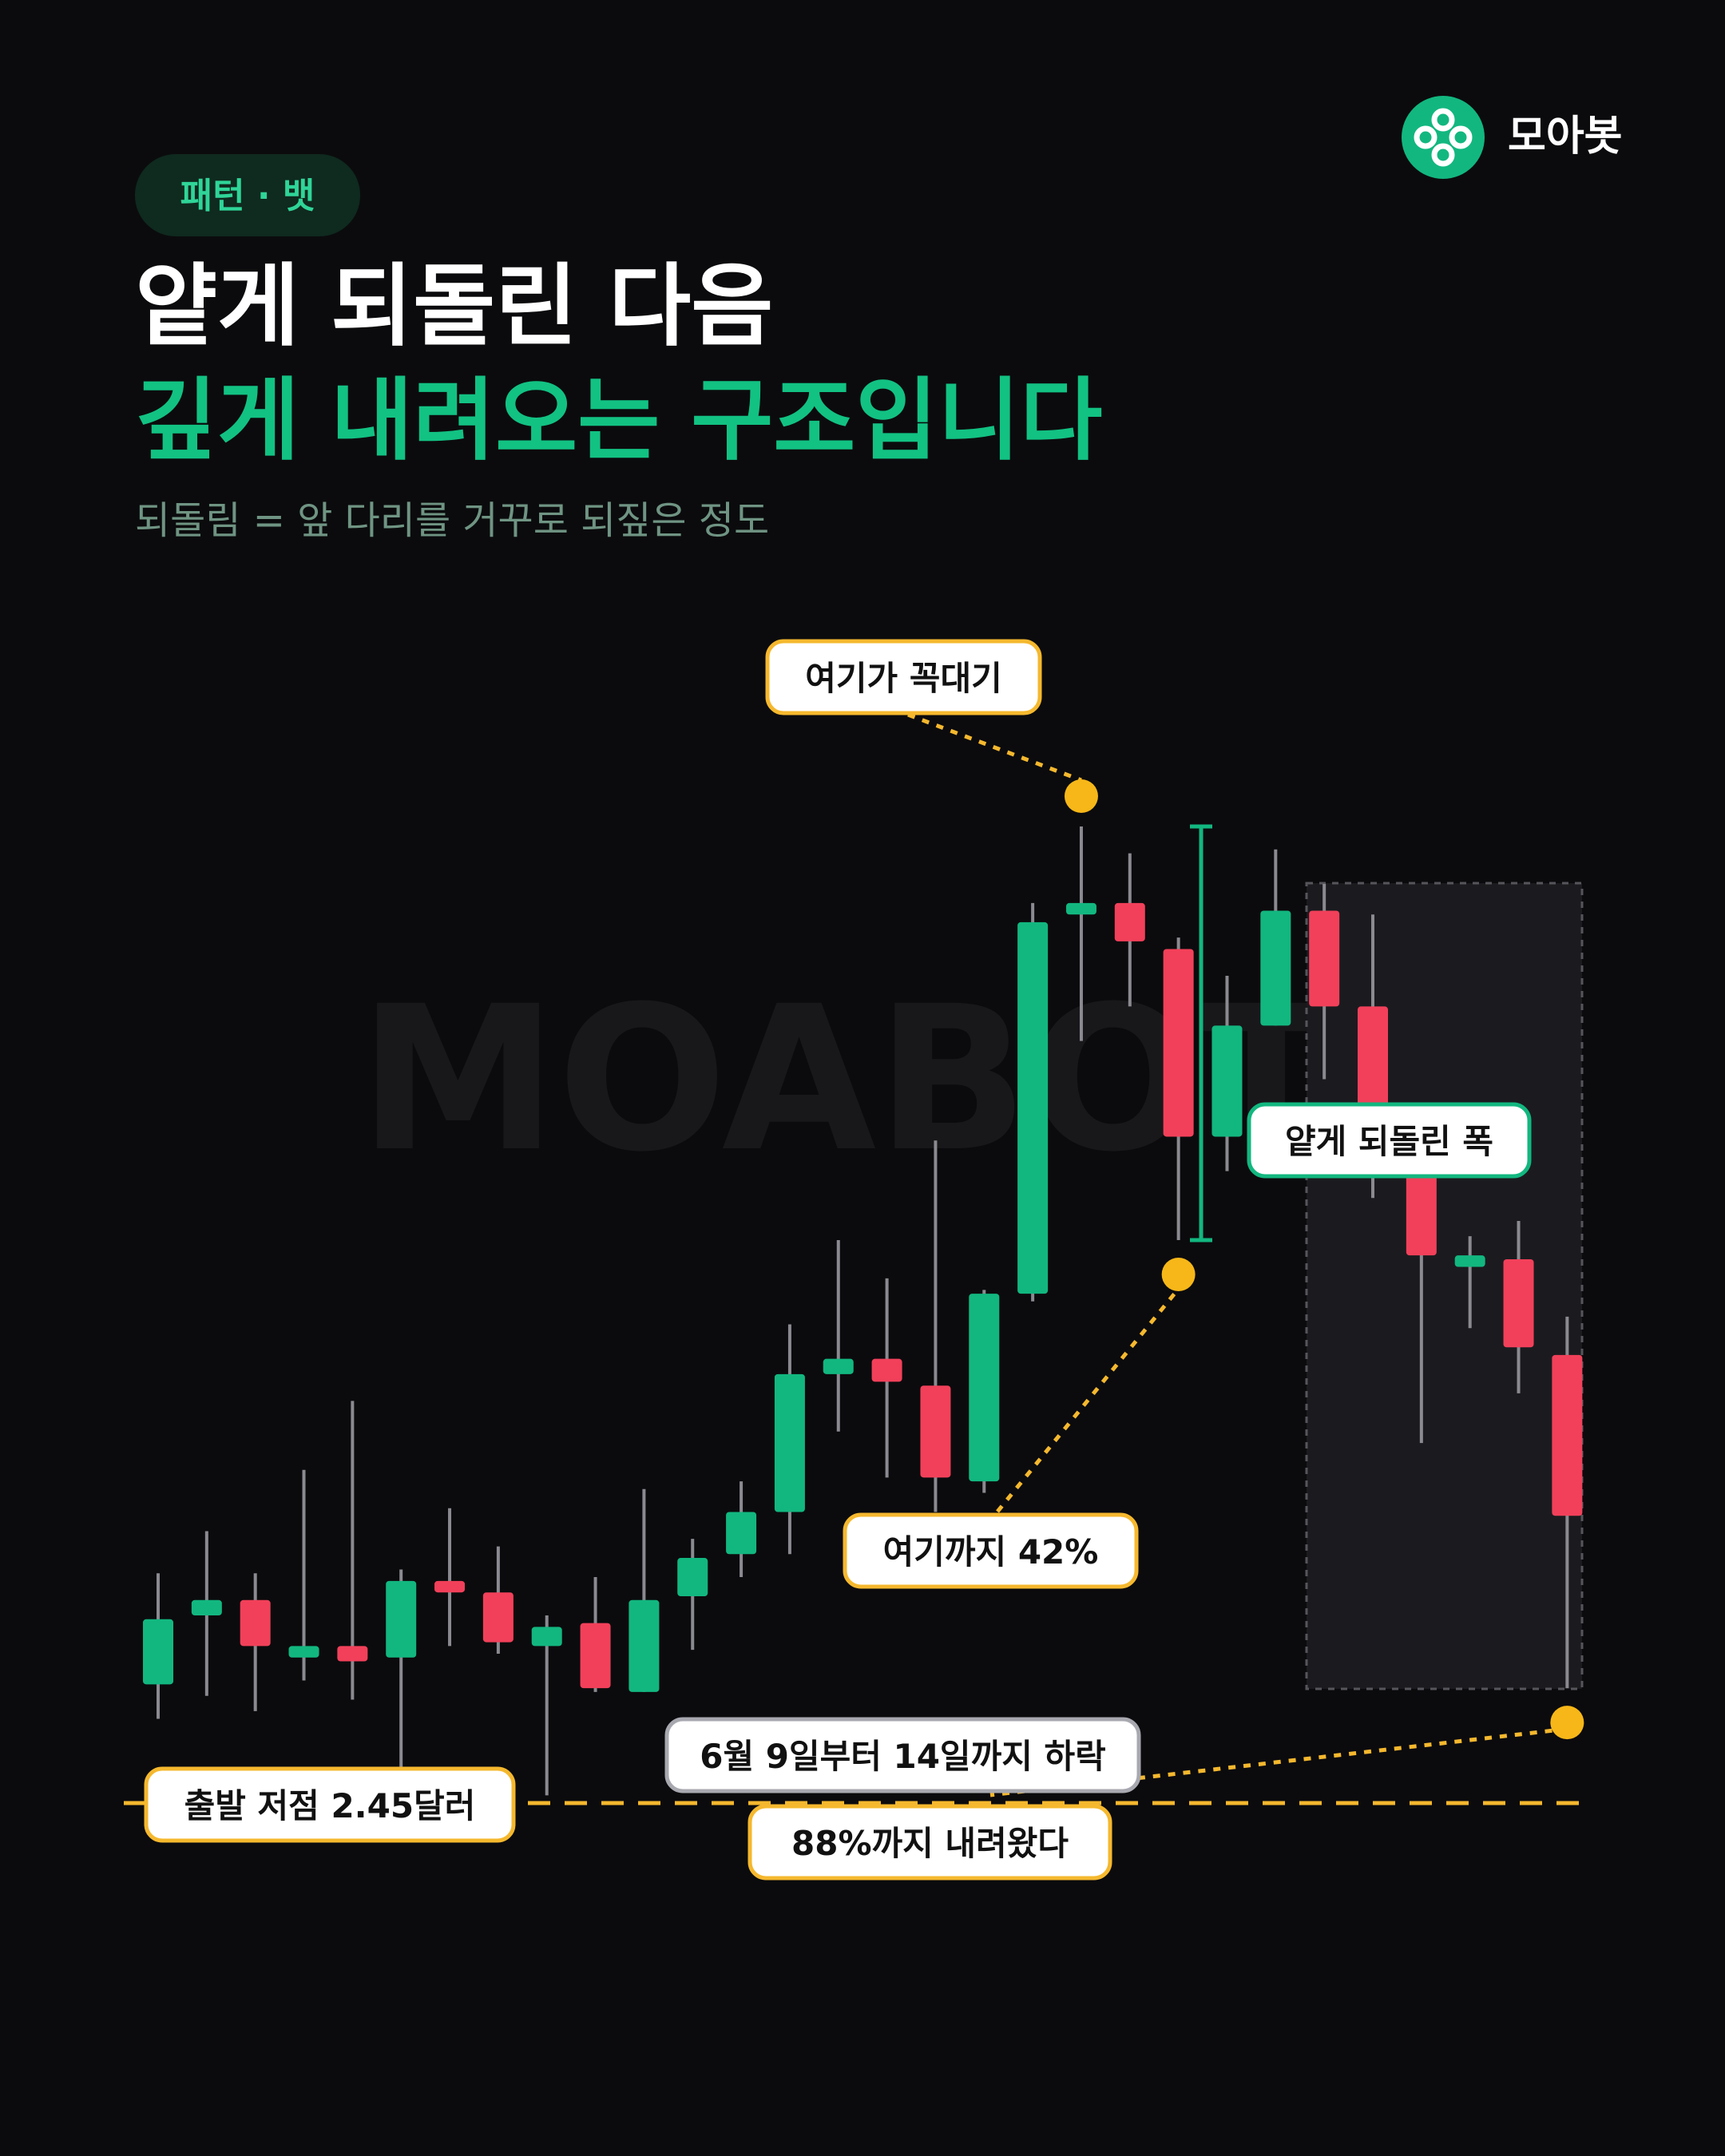 The width and height of the screenshot is (1725, 2156). I want to click on annotation: 얕게 되돌린 폭, so click(1389, 1141).